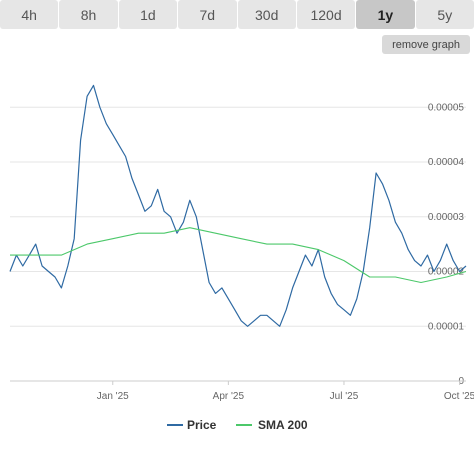 The height and width of the screenshot is (455, 474). Describe the element at coordinates (385, 14) in the screenshot. I see `tab-1y: 1y` at that location.